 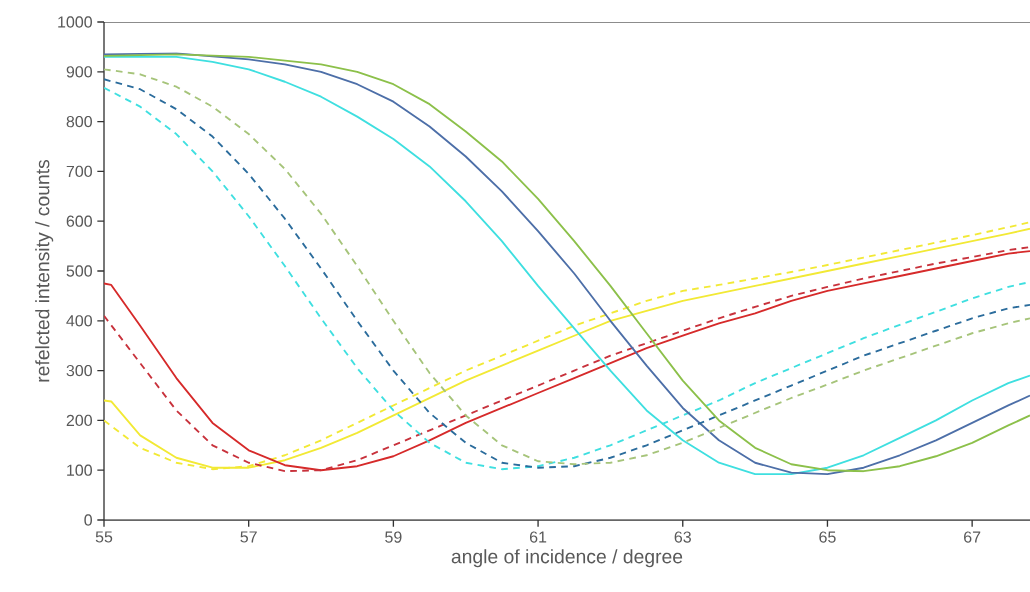 I want to click on x-tick-label: 67, so click(x=972, y=537).